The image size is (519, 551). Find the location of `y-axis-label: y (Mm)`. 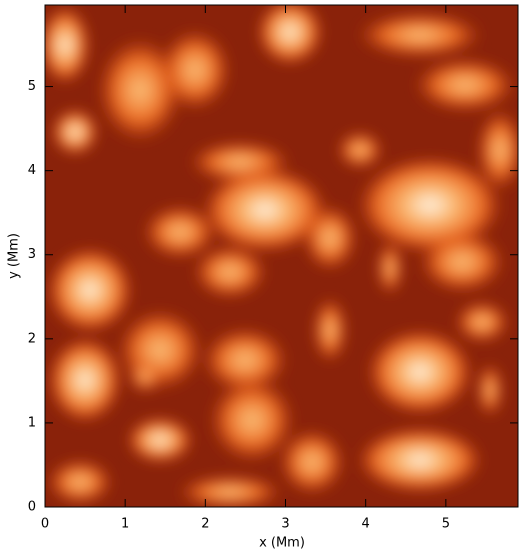

y-axis-label: y (Mm) is located at coordinates (14, 256).